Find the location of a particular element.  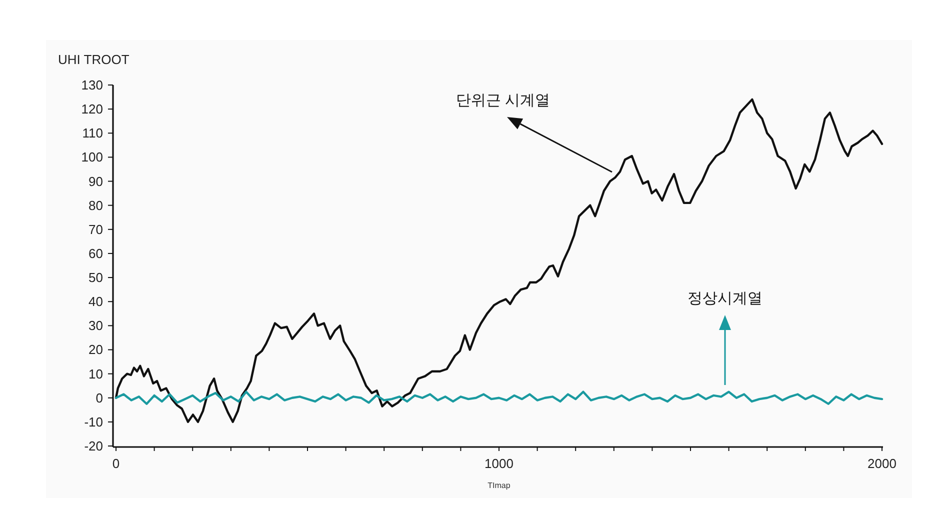

y-tick-label: -20 is located at coordinates (93, 446).